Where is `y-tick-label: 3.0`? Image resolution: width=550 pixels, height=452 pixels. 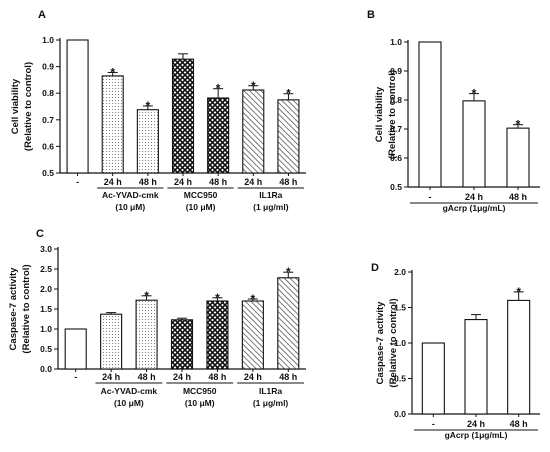
y-tick-label: 3.0 is located at coordinates (46, 249).